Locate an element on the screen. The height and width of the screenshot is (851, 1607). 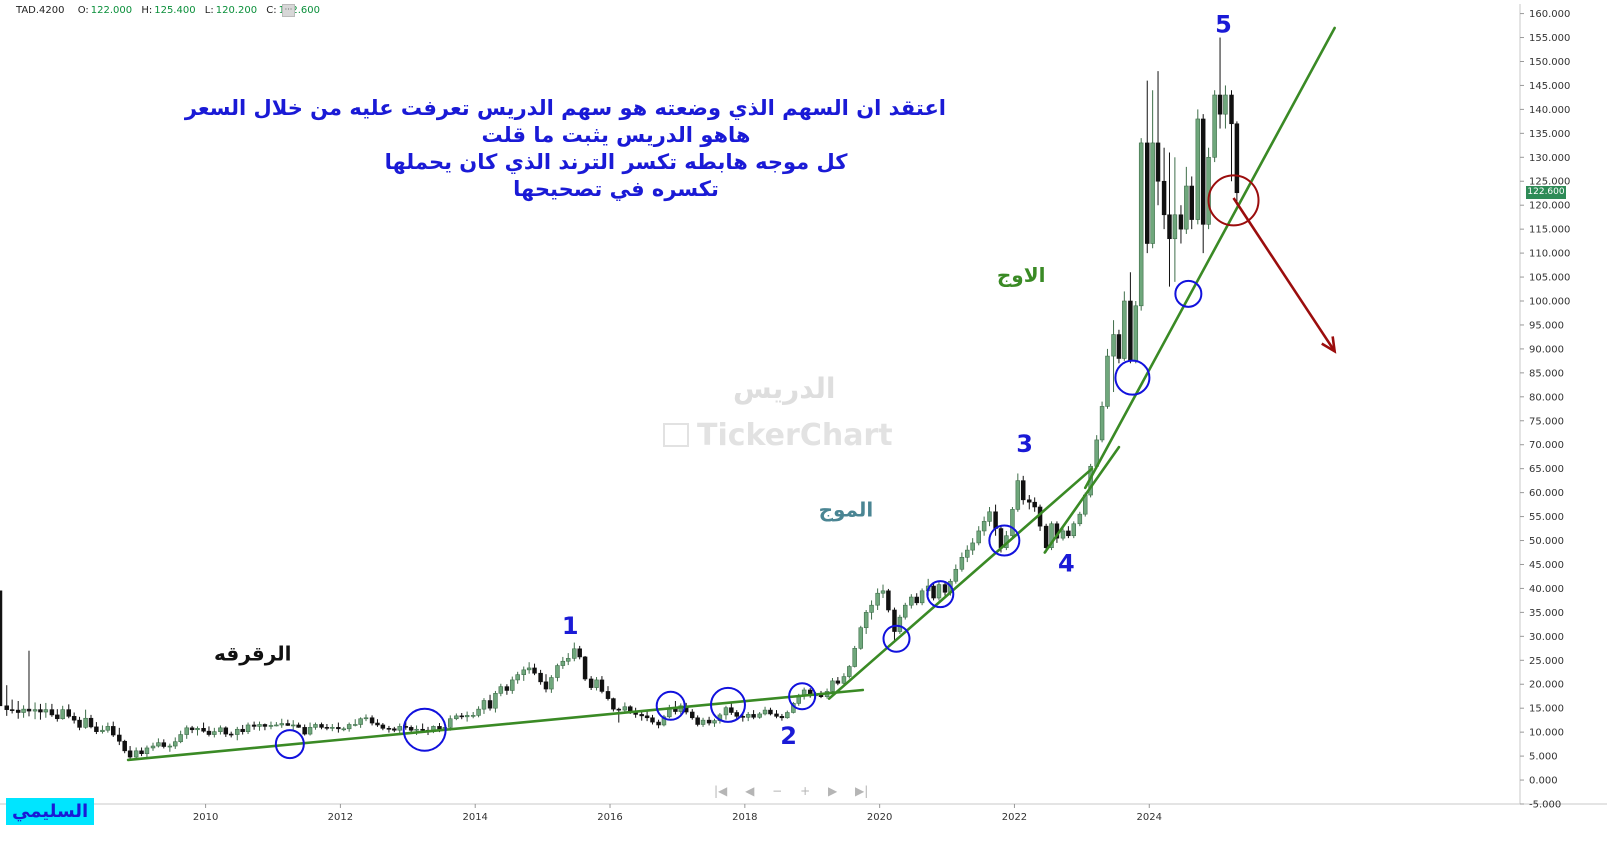
high-value: 125.400 is located at coordinates (175, 10).